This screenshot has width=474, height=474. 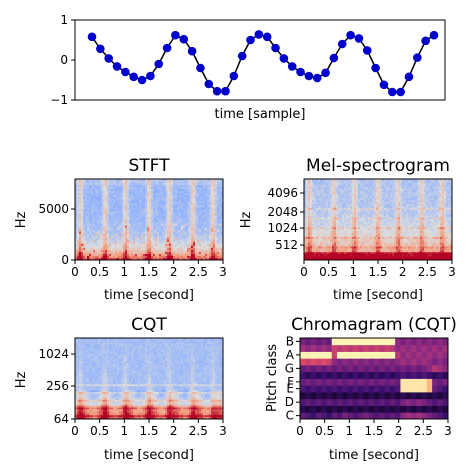 I want to click on cqt-y-ticks: 1024 256 64, so click(x=56, y=386).